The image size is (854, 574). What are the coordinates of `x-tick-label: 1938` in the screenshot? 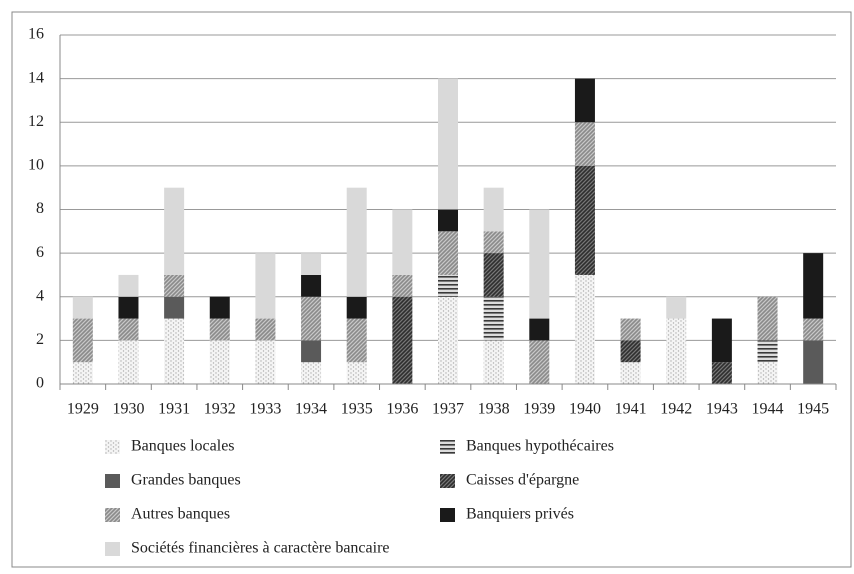 It's located at (494, 409).